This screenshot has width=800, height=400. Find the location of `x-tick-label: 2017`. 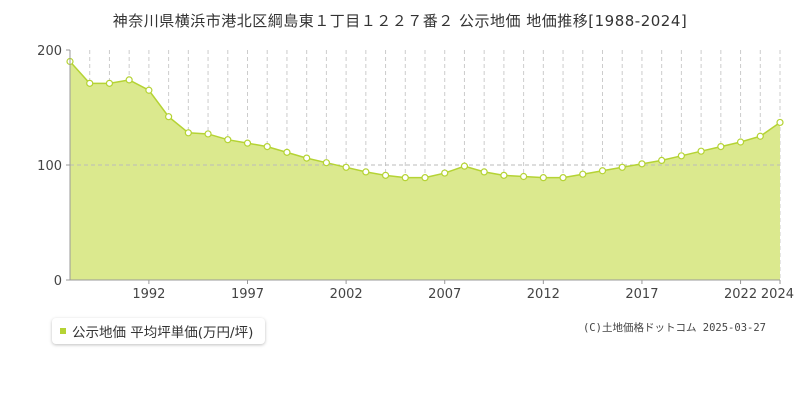

x-tick-label: 2017 is located at coordinates (641, 294).